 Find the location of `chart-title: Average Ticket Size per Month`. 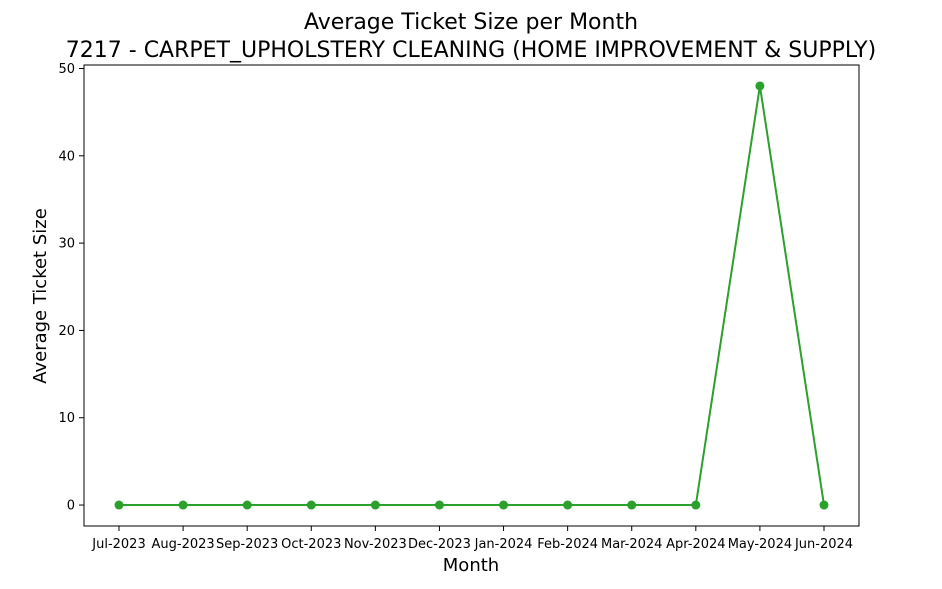

chart-title: Average Ticket Size per Month is located at coordinates (471, 22).